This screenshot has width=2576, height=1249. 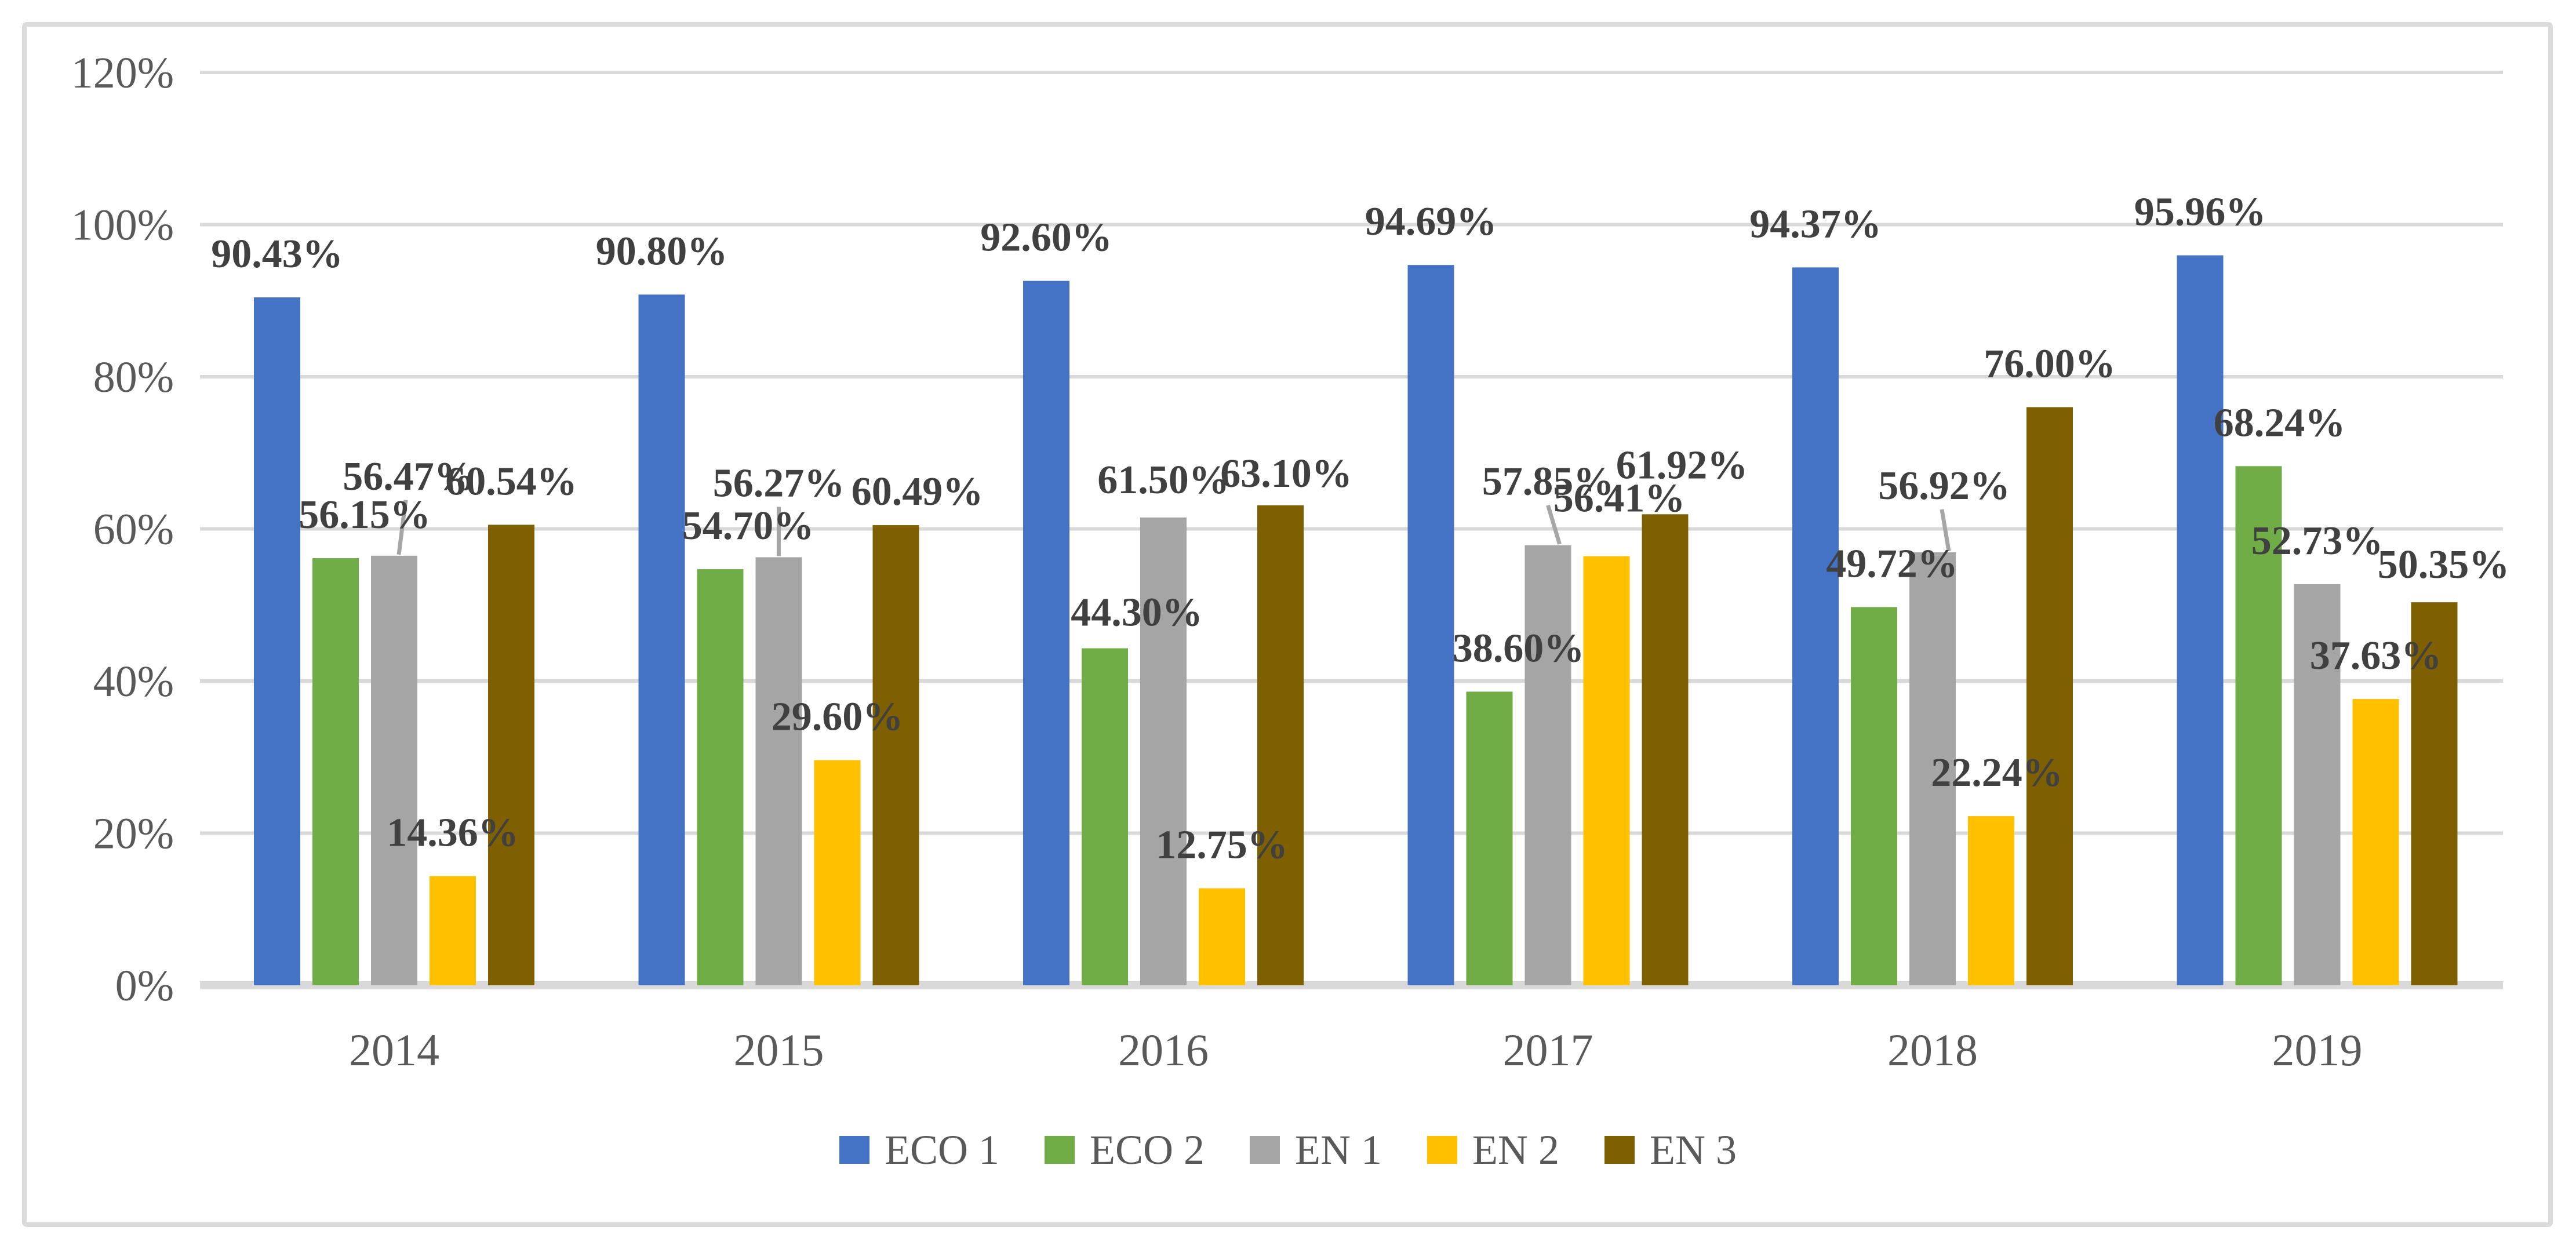 I want to click on data-label-eco-2-2018: 49.72%, so click(x=1892, y=563).